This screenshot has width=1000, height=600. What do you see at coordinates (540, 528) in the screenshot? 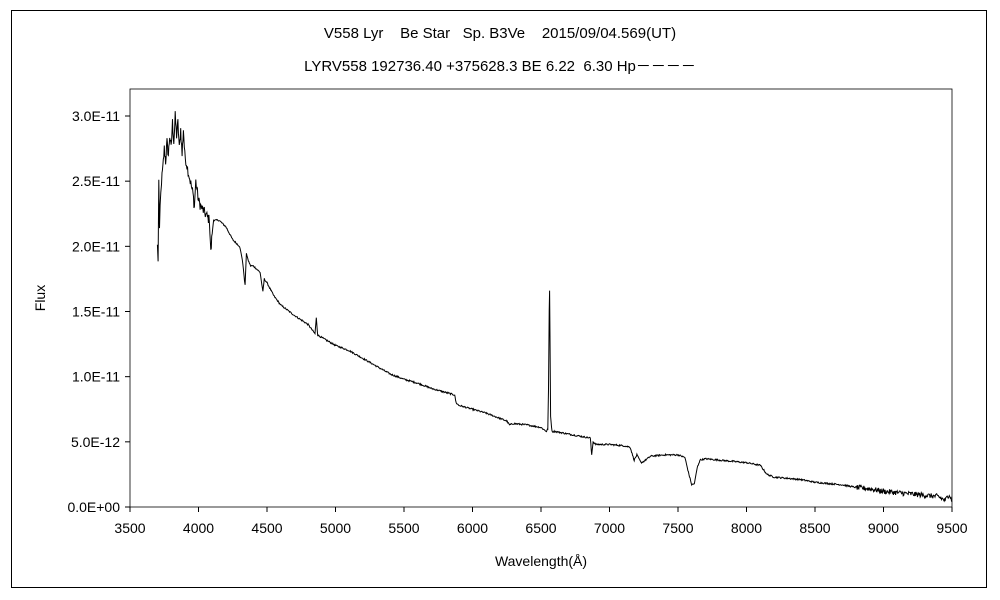
I see `x-tick-label: 6500` at bounding box center [540, 528].